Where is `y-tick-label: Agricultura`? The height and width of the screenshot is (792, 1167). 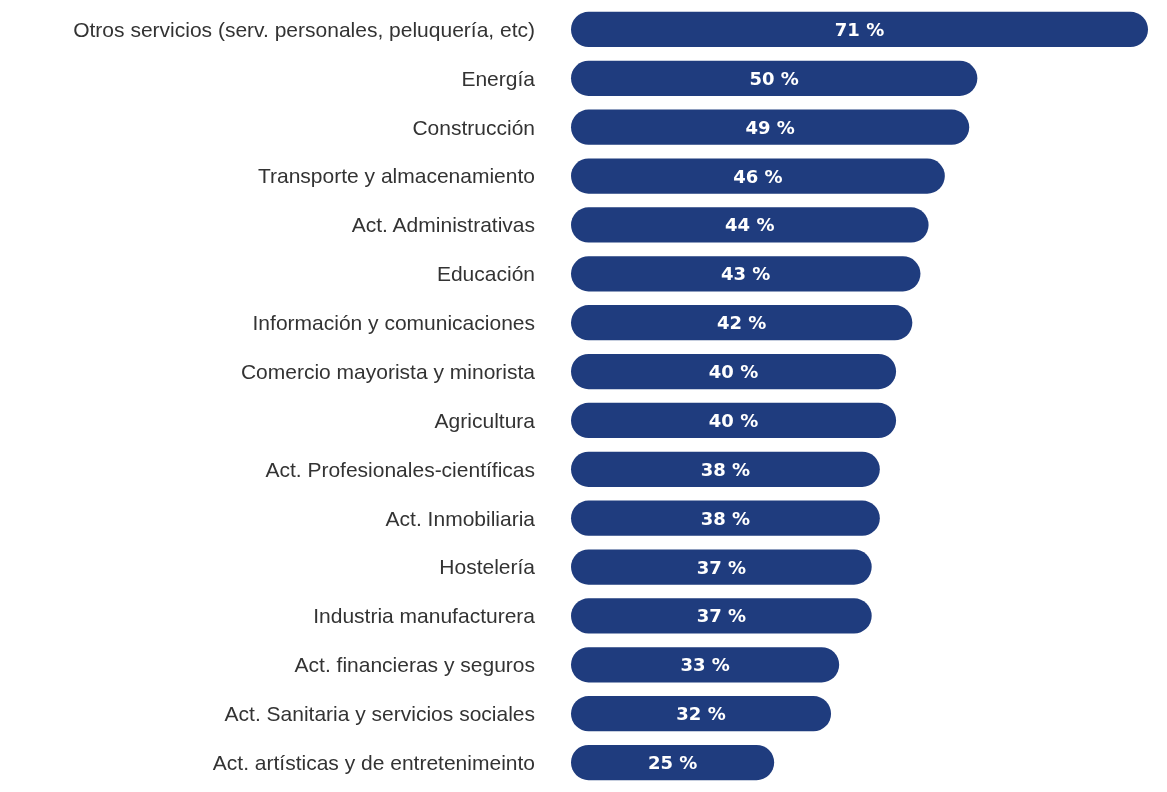 y-tick-label: Agricultura is located at coordinates (485, 420).